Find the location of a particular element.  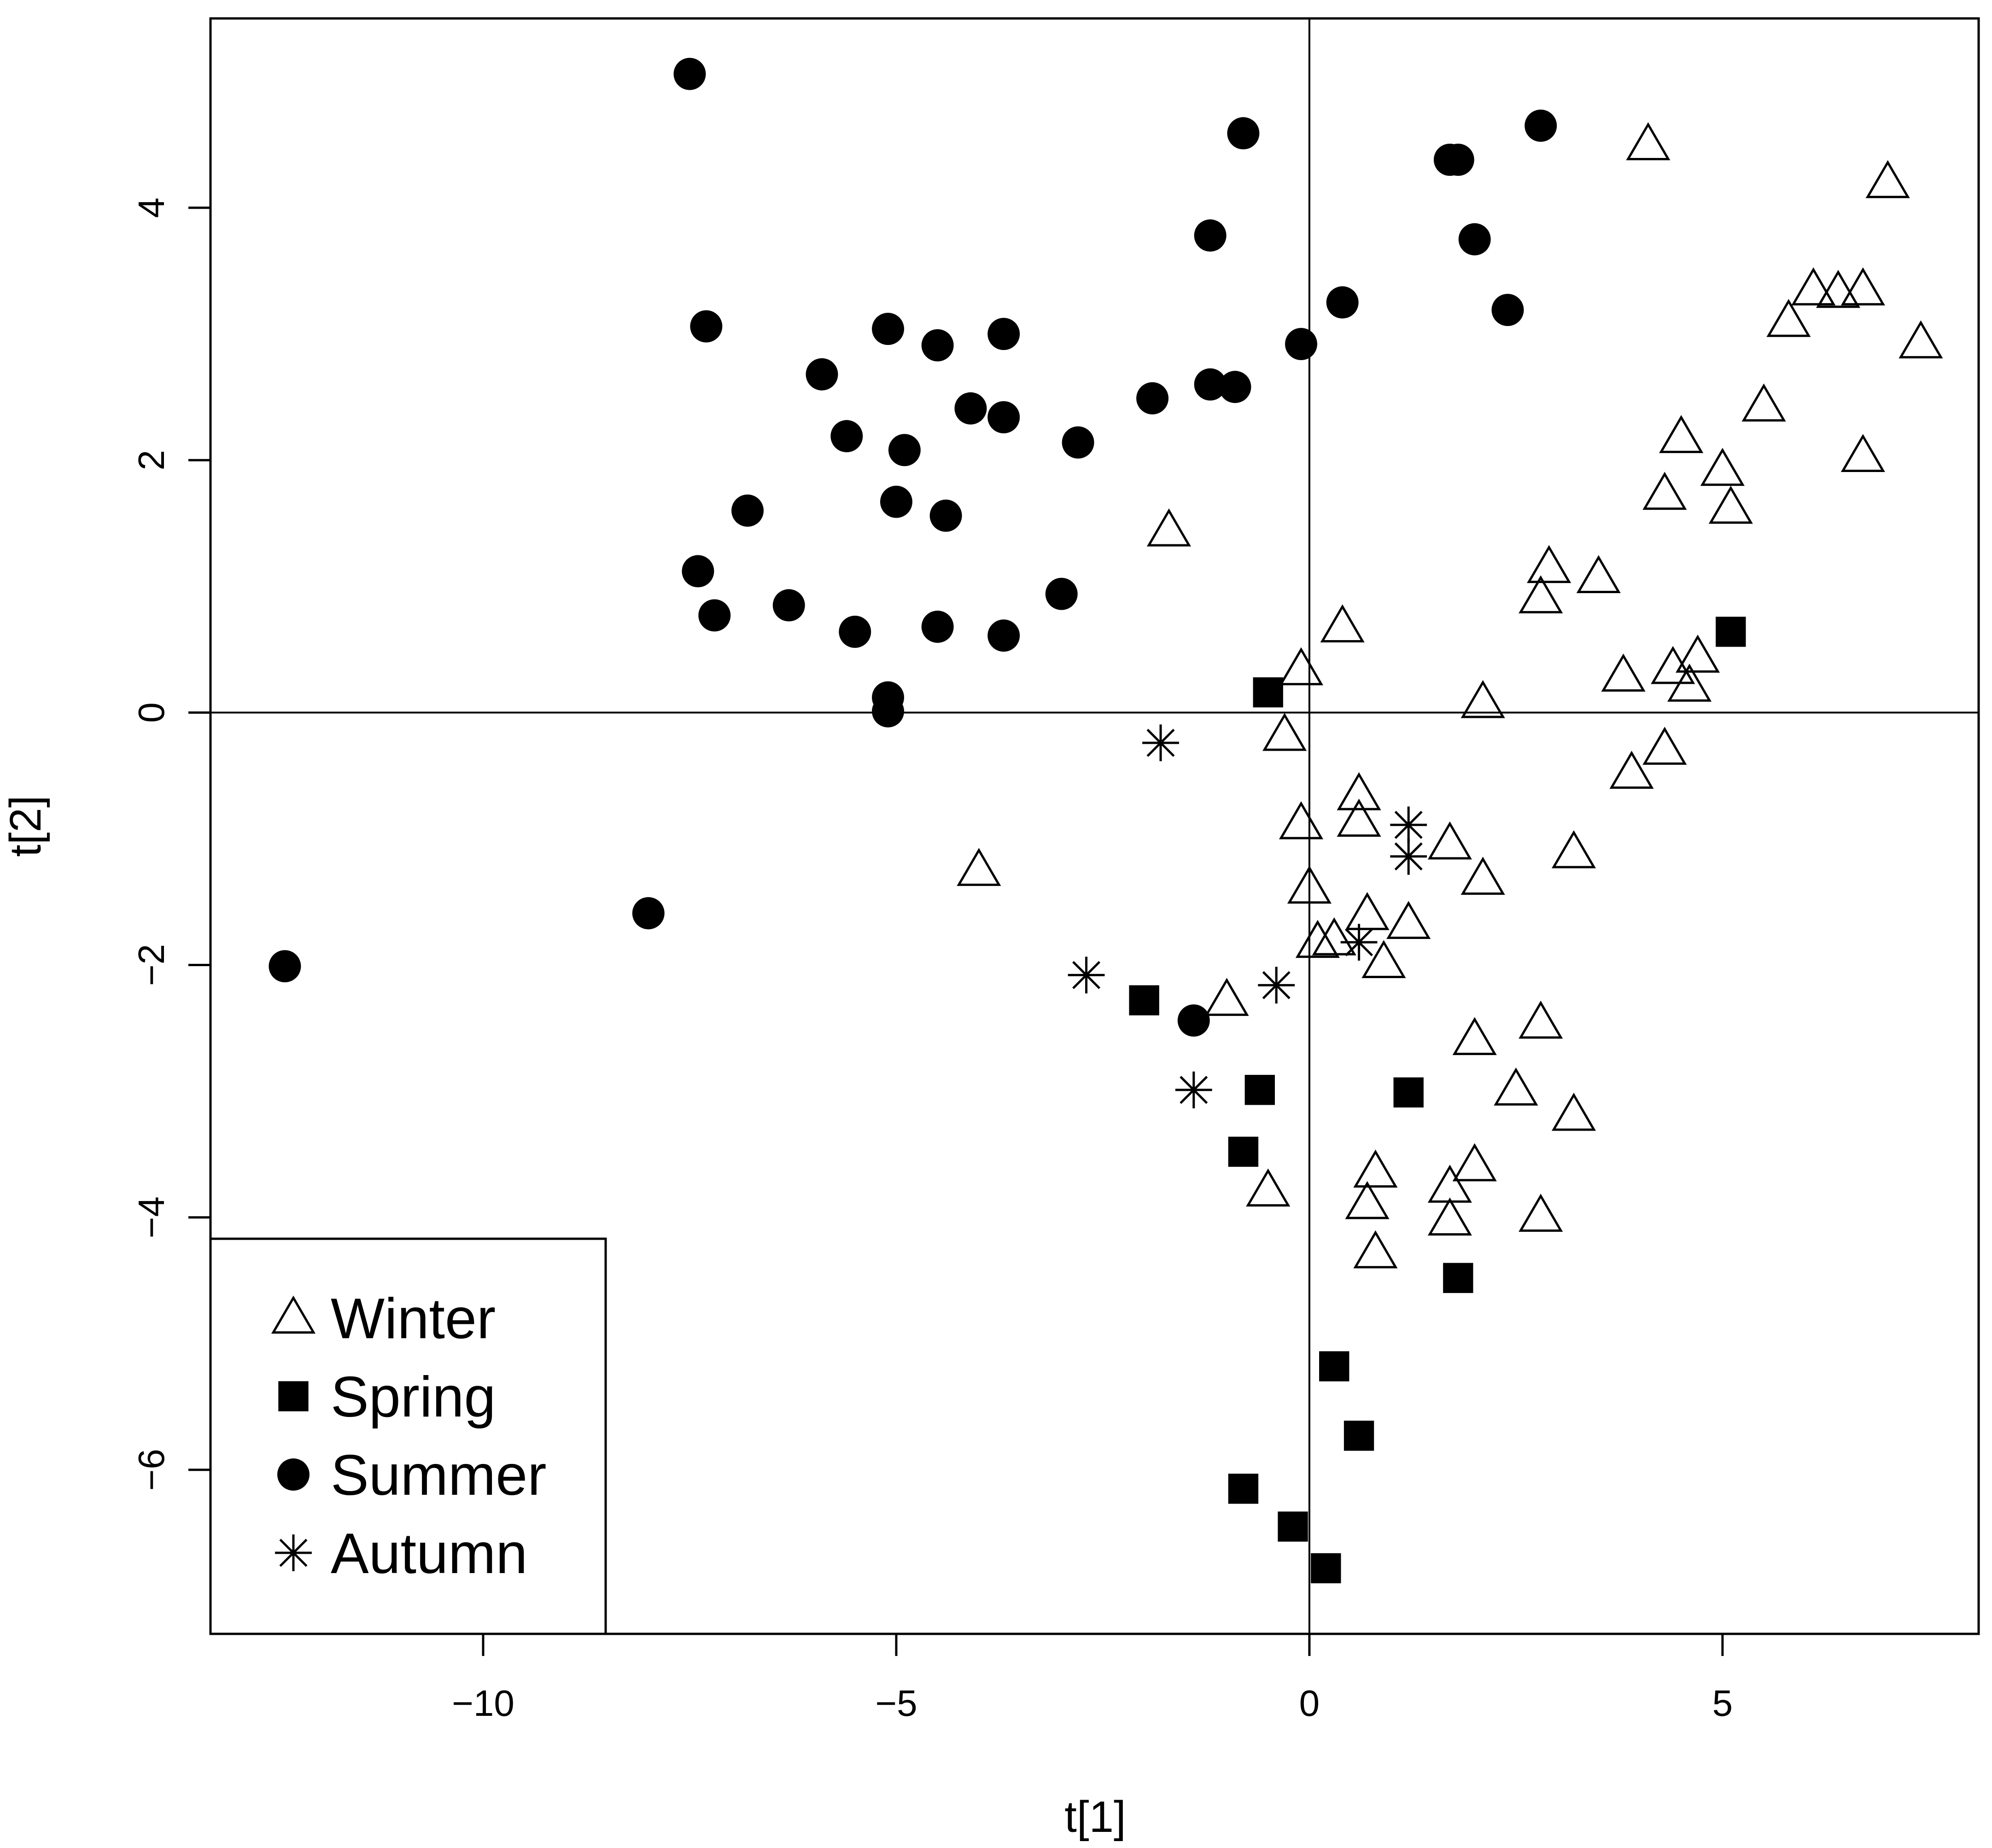

y-tick-label: −4 is located at coordinates (151, 1217).